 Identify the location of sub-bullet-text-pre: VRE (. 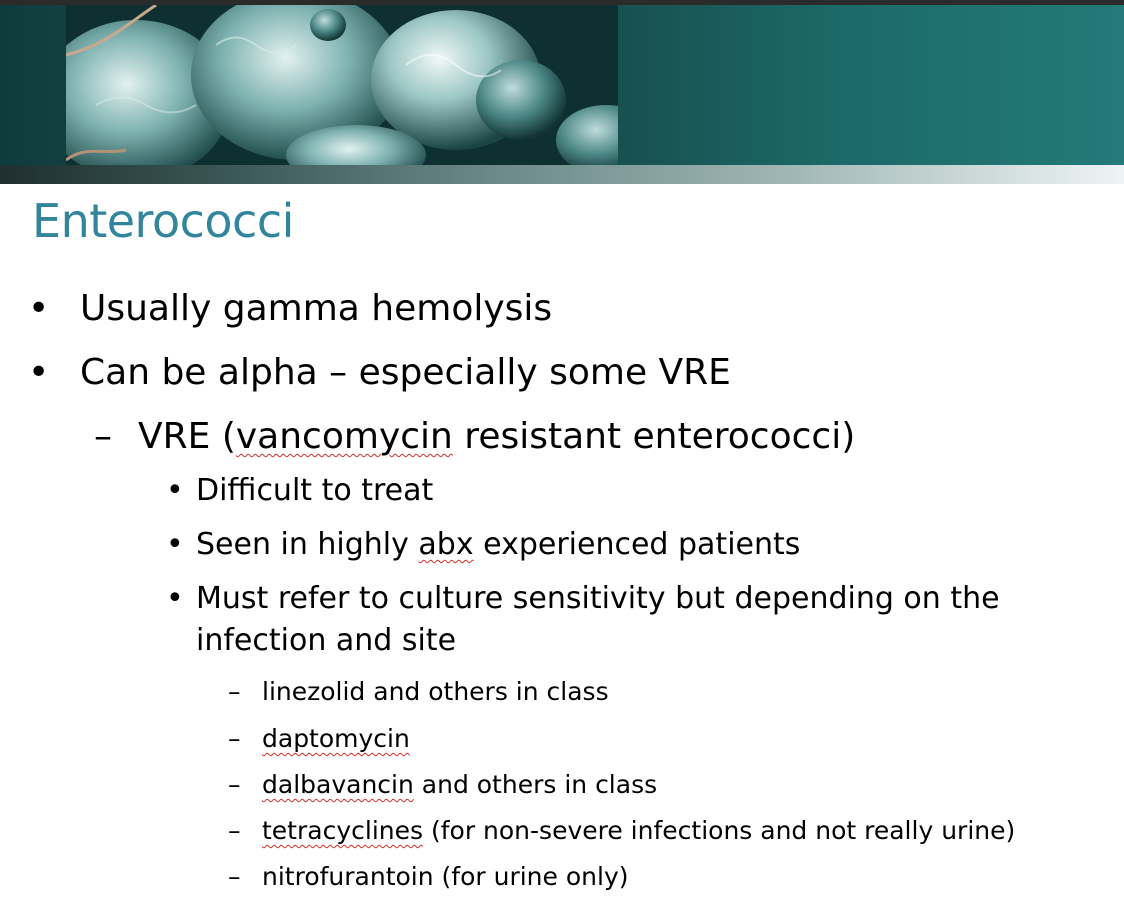
(187, 436).